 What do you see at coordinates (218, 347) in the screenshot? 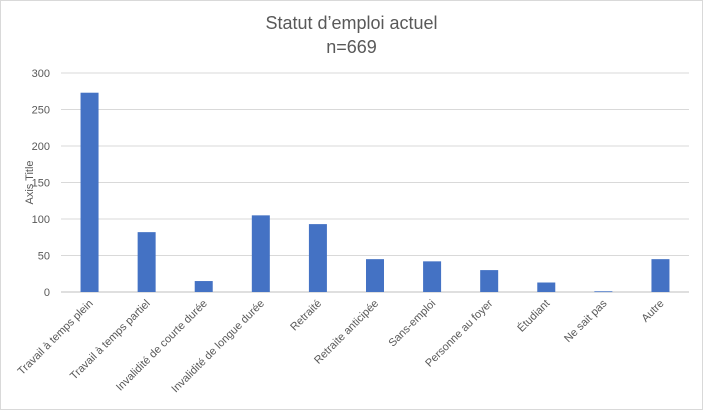
I see `x-tick-label-3: Invalidité de longue durée` at bounding box center [218, 347].